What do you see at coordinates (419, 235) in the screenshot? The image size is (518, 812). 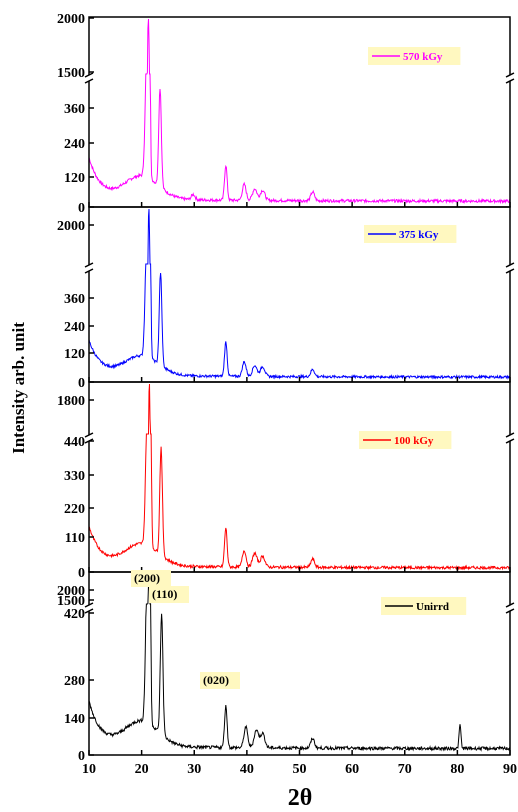 I see `legend-label: 375 kGy` at bounding box center [419, 235].